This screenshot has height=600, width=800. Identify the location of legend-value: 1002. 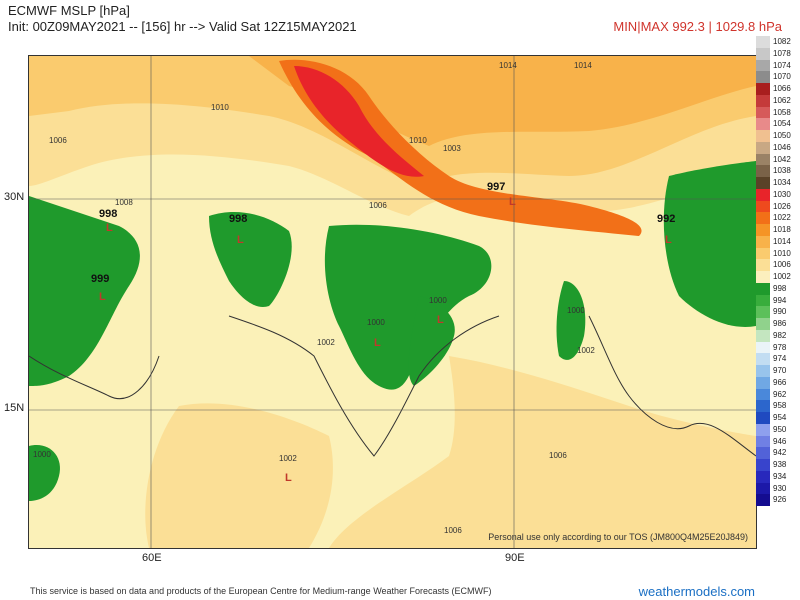
(782, 276).